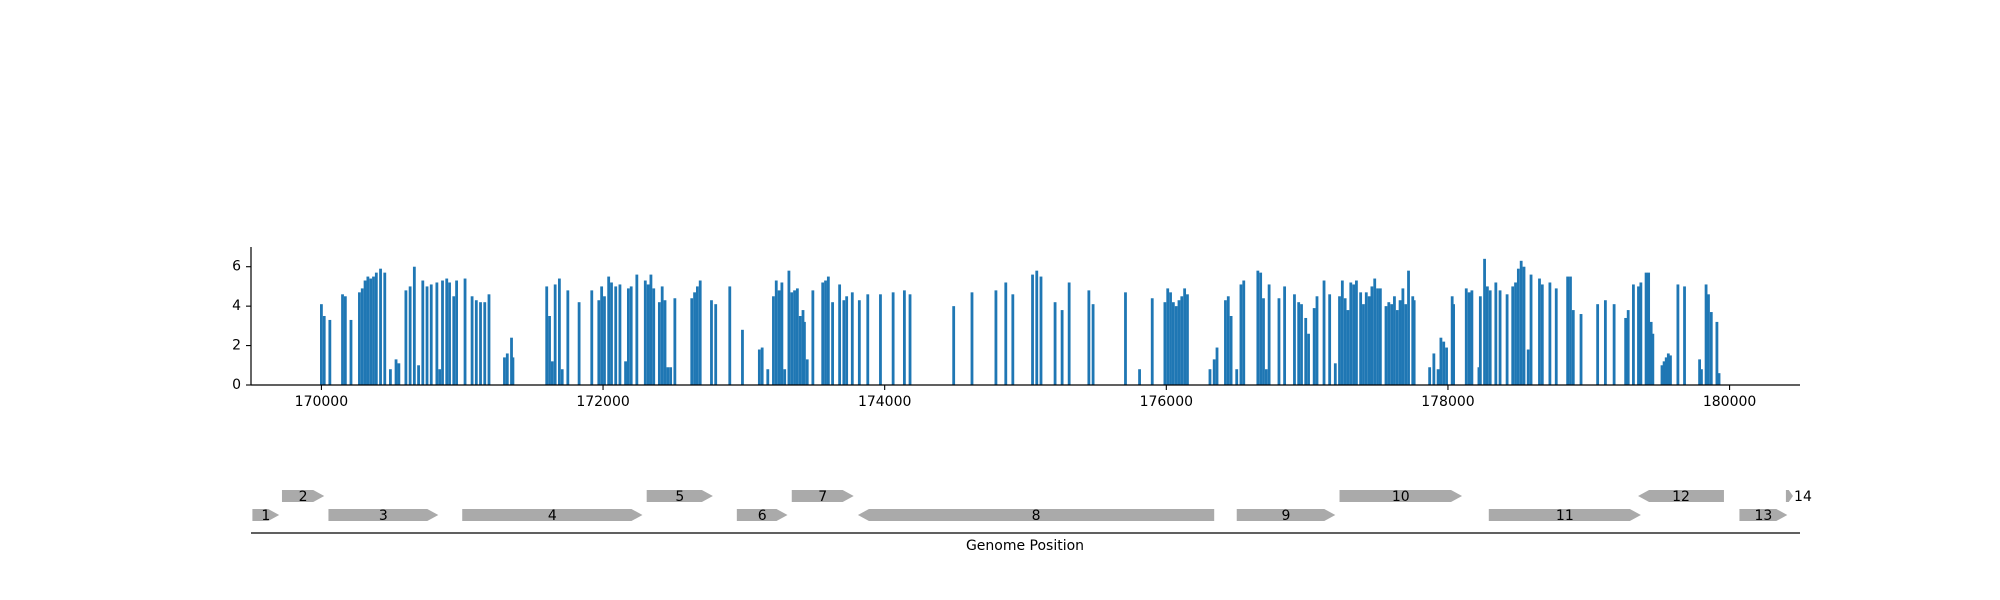  Describe the element at coordinates (1681, 497) in the screenshot. I see `gene-label: 12` at that location.